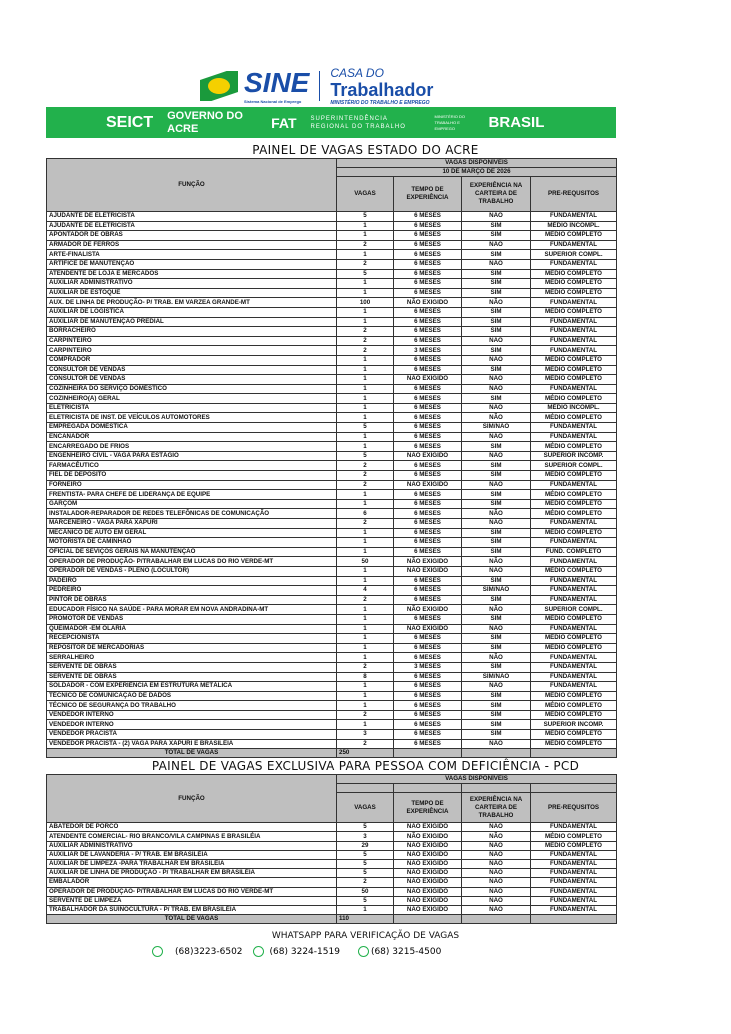 This screenshot has height=1034, width=731. Describe the element at coordinates (331, 504) in the screenshot. I see `table-row: GARÇOM 1 6 MESES SIM MÉDIO COMPLETO` at that location.